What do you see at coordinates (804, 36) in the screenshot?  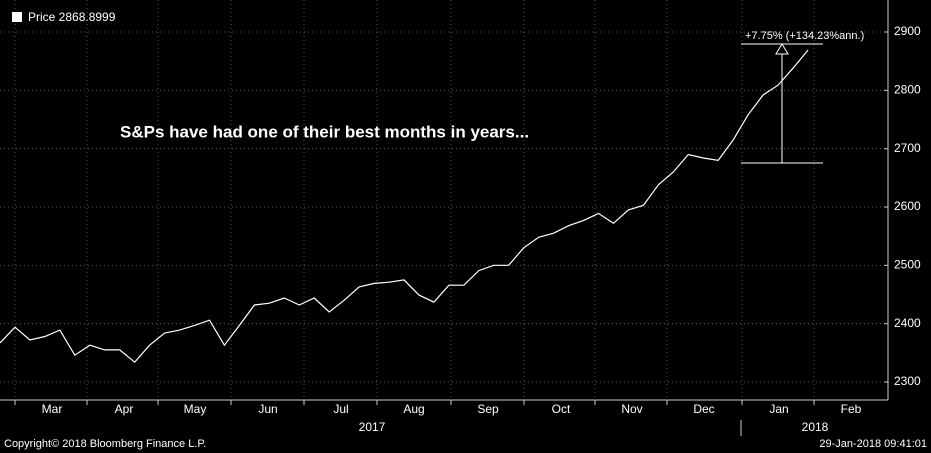 I see `change-label: +7.75% (+134.23%ann.)` at bounding box center [804, 36].